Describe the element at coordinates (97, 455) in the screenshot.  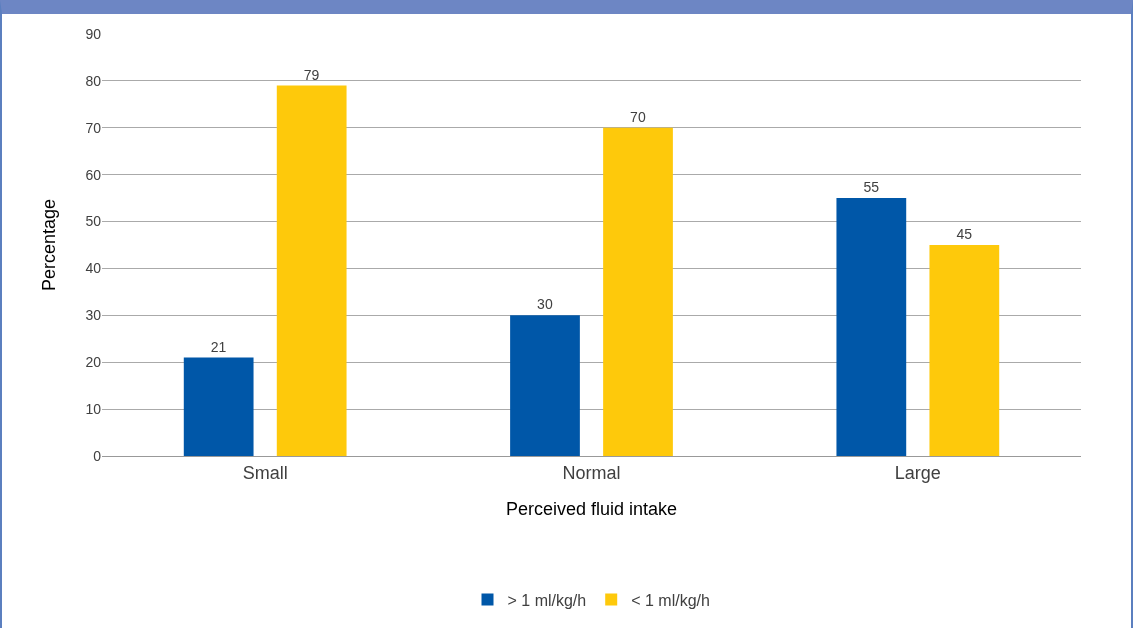
I see `y-tick-label: 0` at that location.